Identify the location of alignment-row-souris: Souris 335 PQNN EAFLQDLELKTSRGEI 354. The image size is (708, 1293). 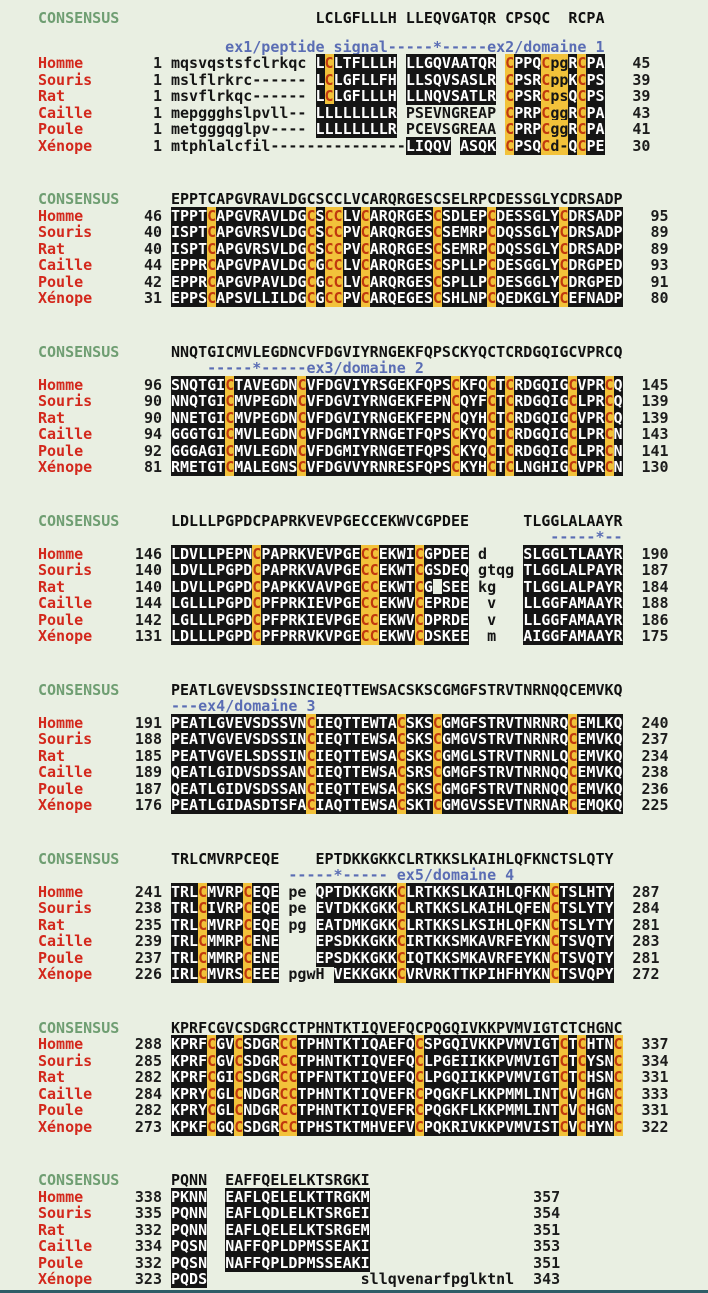
(373, 1213).